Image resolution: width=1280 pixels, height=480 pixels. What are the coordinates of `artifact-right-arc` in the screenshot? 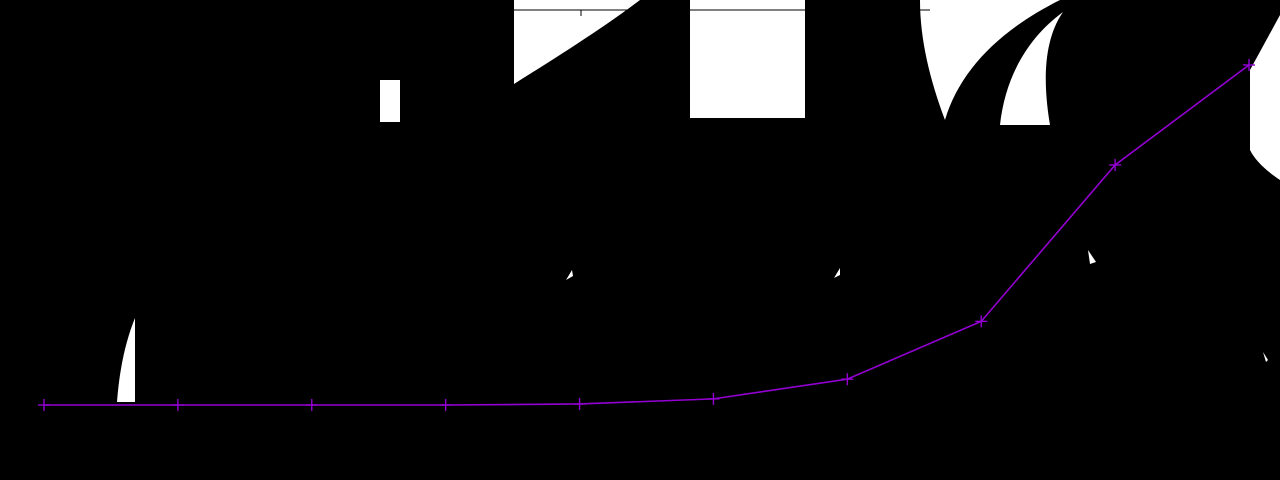 It's located at (1031, 68).